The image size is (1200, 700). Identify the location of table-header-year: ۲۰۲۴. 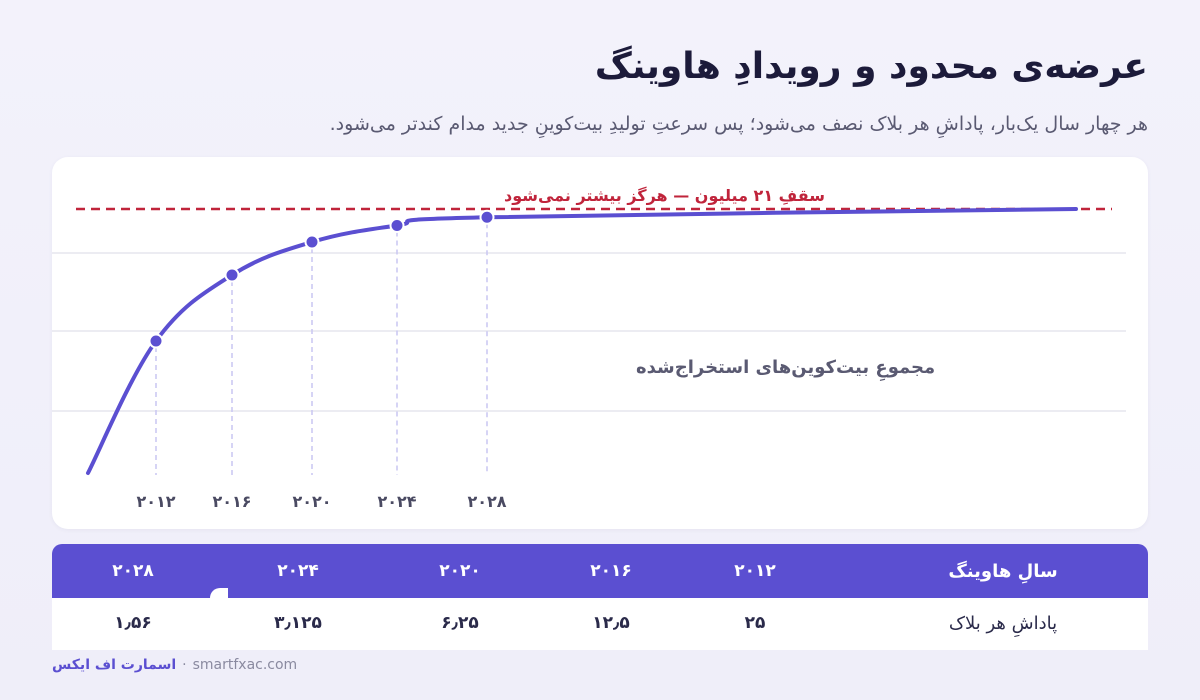
(298, 571).